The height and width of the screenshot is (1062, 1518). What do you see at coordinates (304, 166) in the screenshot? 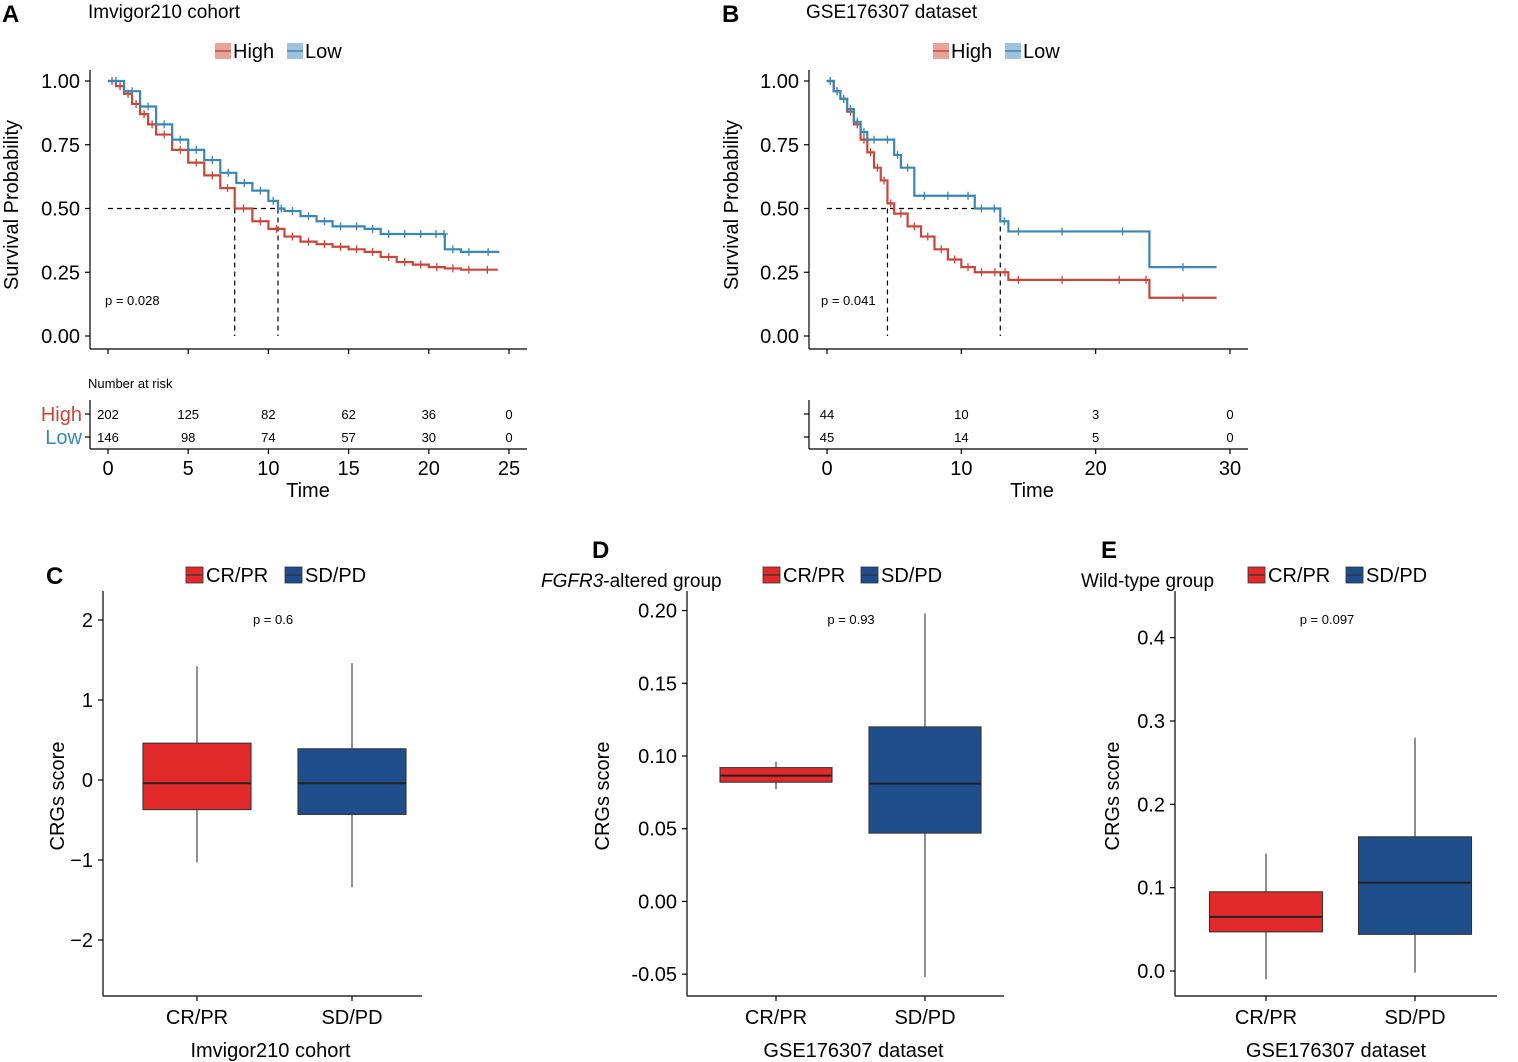
I see `survival-curve-low` at bounding box center [304, 166].